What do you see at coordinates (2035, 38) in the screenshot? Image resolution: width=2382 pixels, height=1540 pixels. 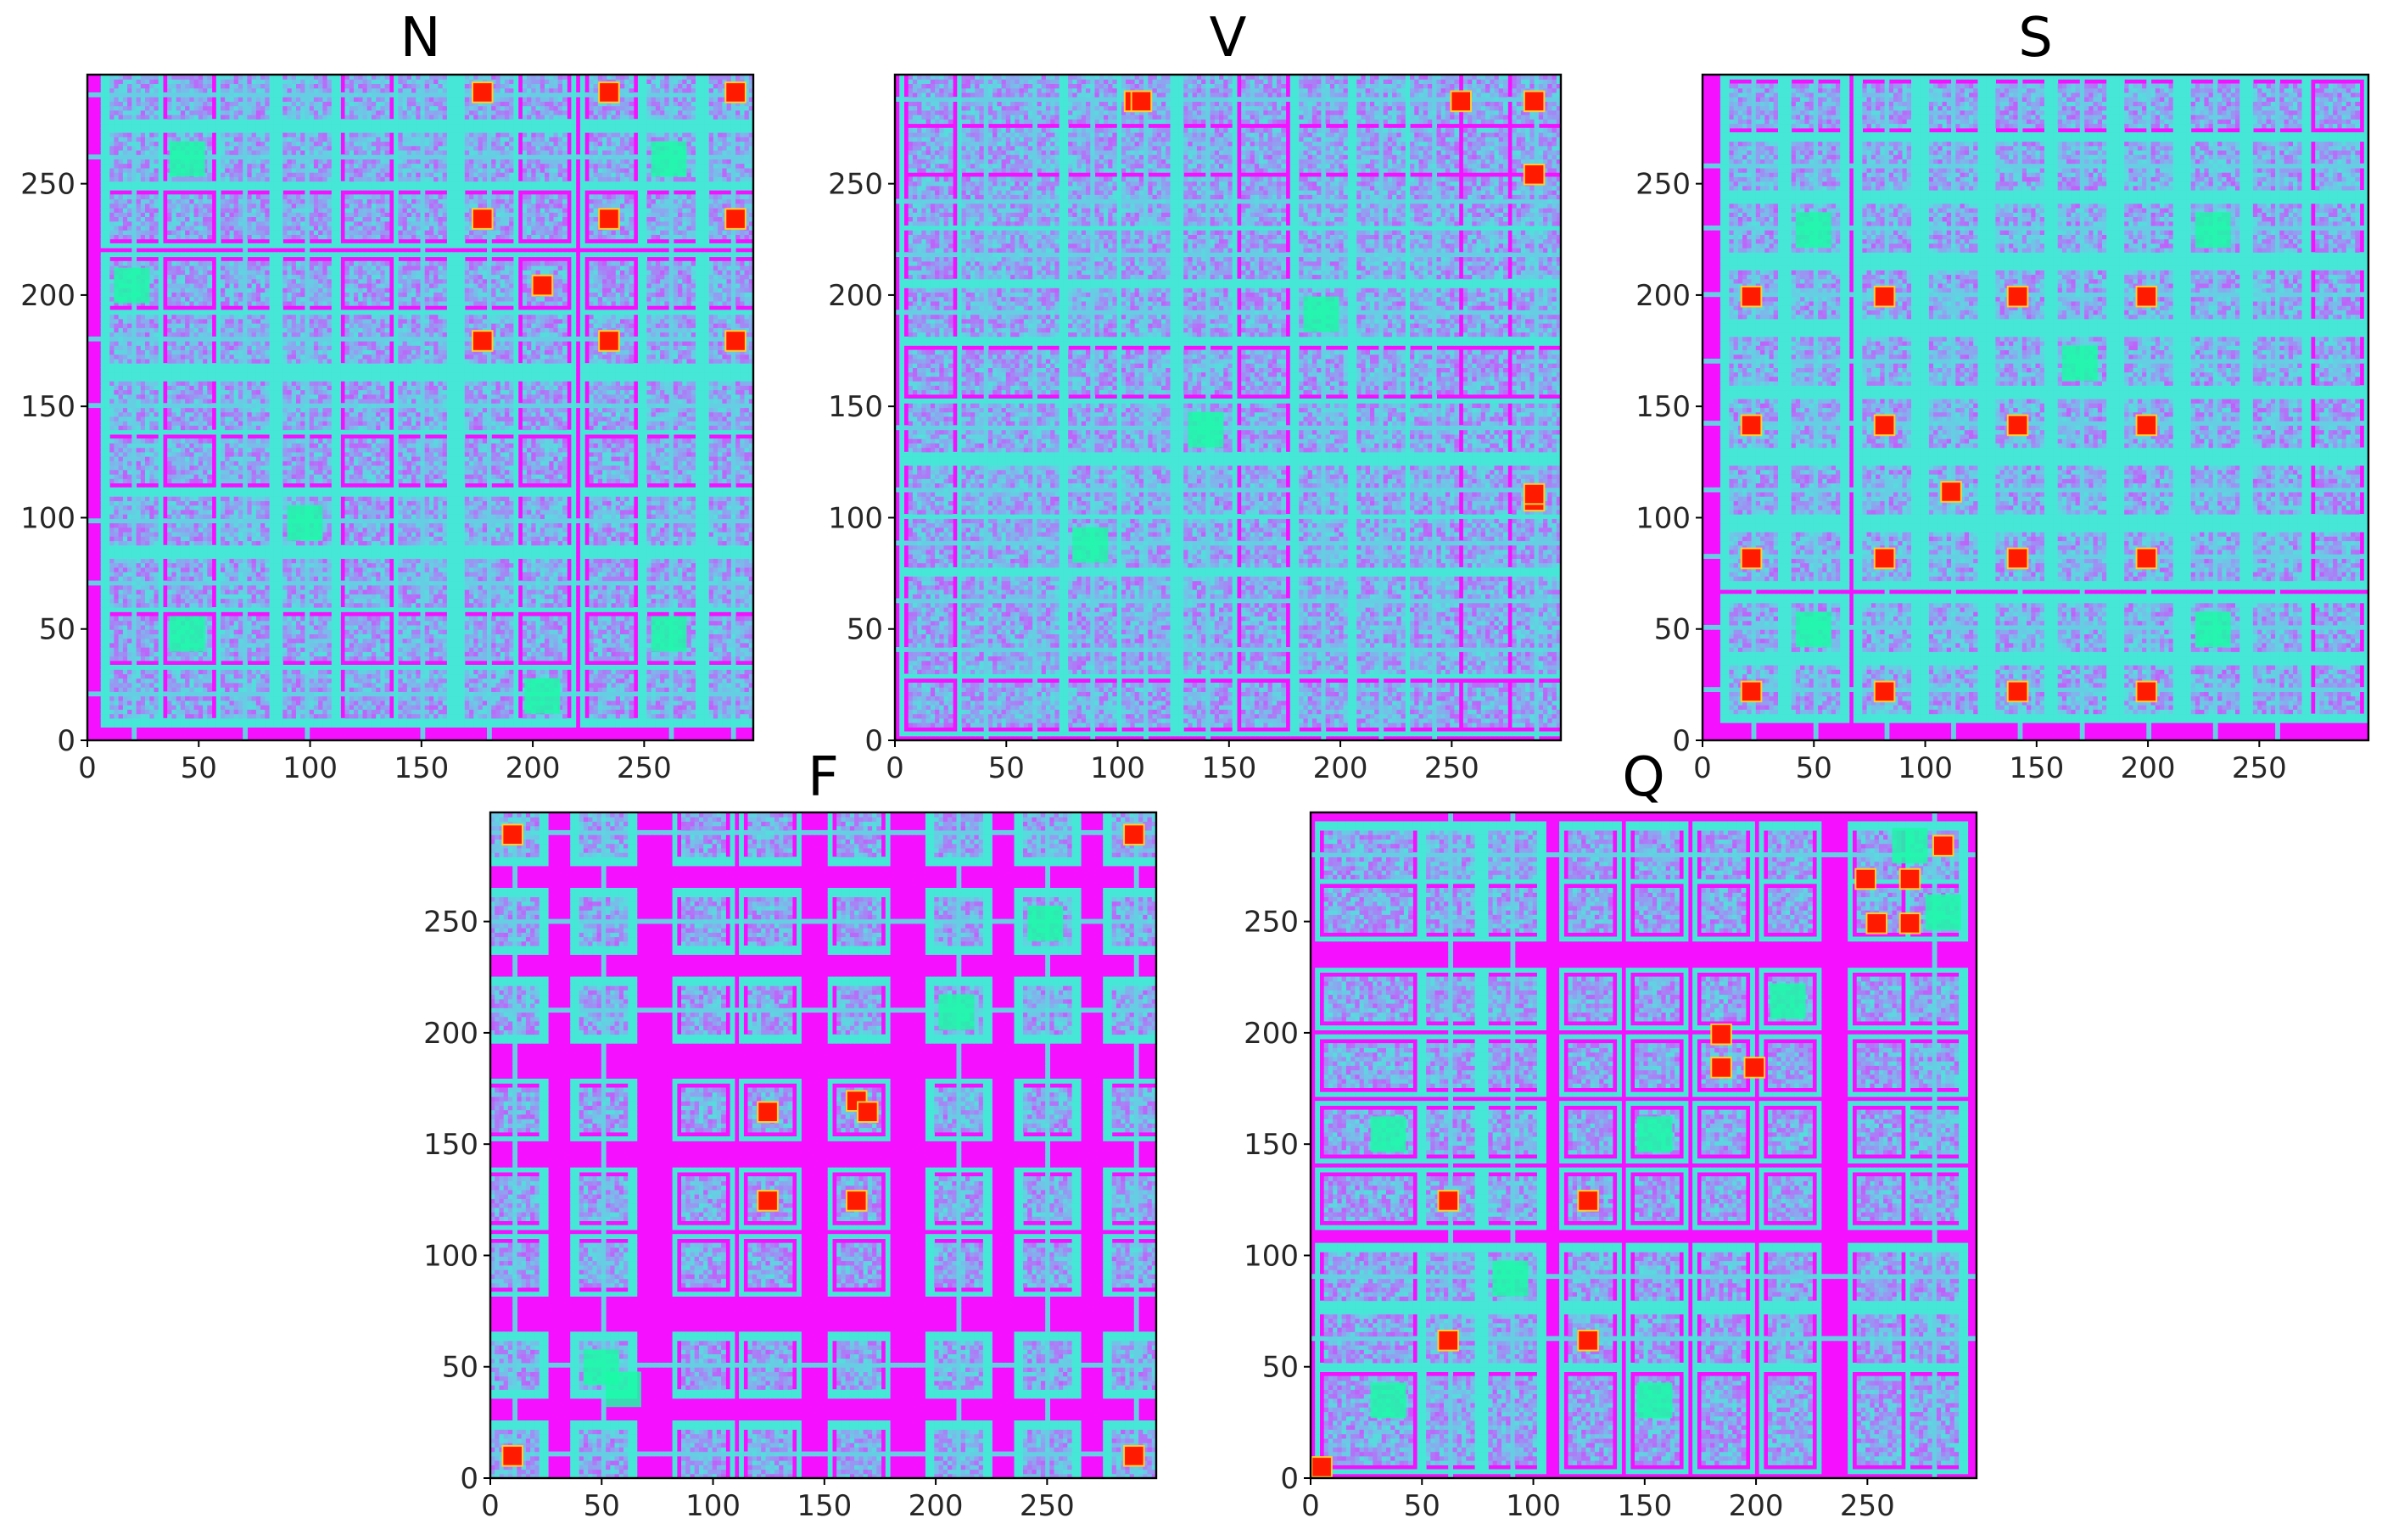 I see `panel-title: S` at bounding box center [2035, 38].